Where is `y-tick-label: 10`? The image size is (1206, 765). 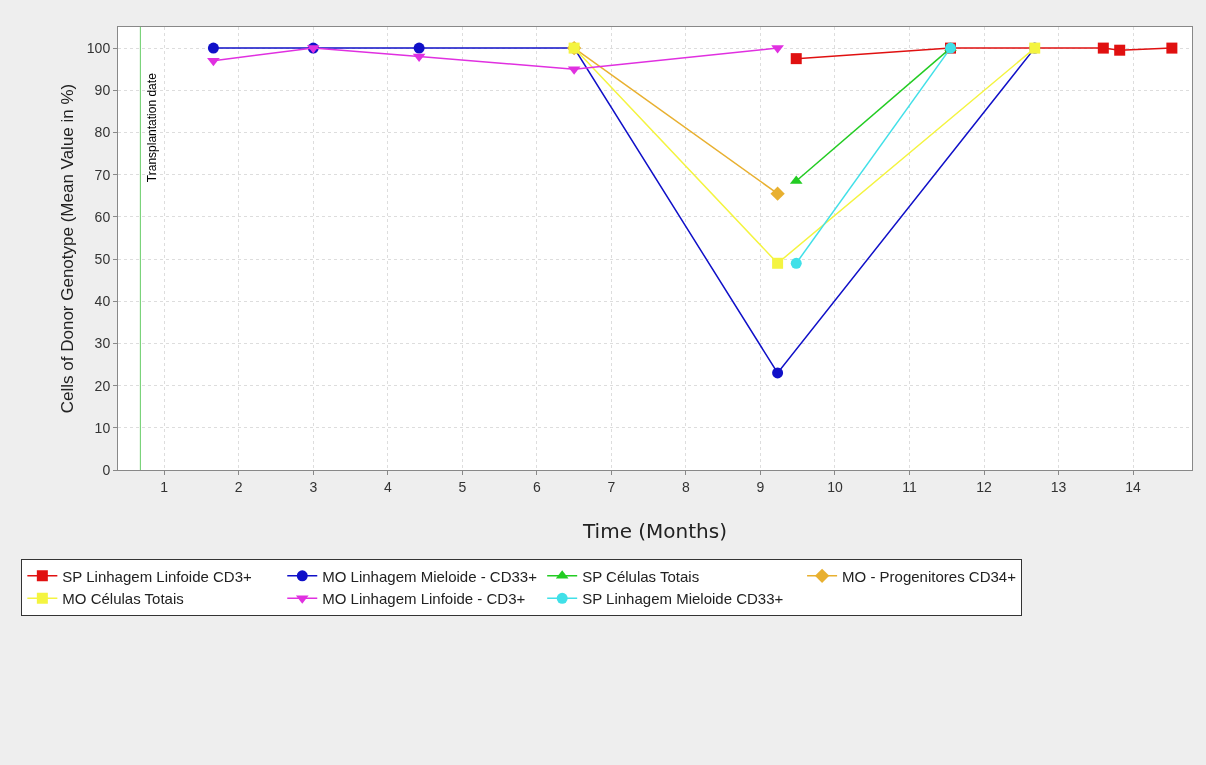
y-tick-label: 10 is located at coordinates (102, 427).